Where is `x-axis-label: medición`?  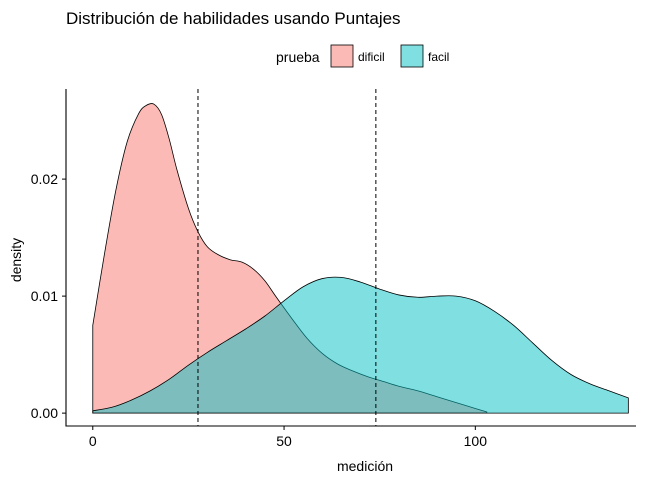
x-axis-label: medición is located at coordinates (365, 466).